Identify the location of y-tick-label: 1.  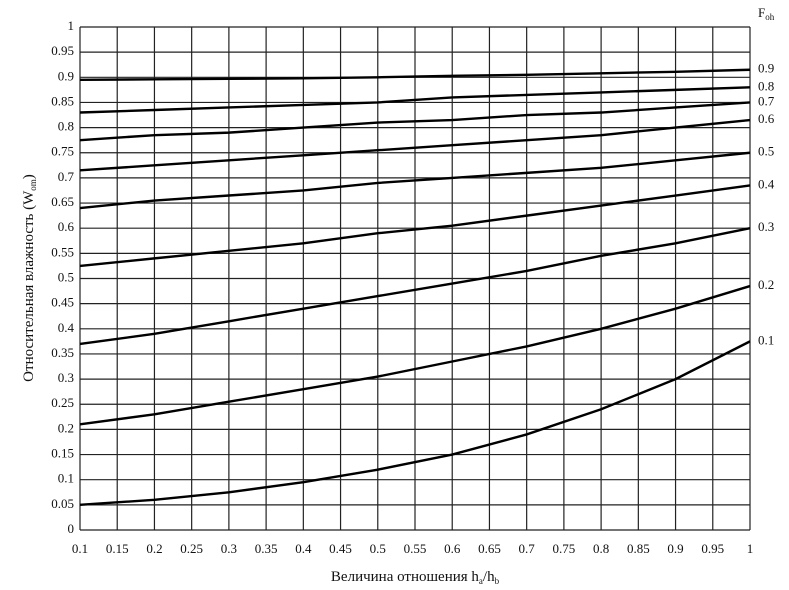
(71, 25).